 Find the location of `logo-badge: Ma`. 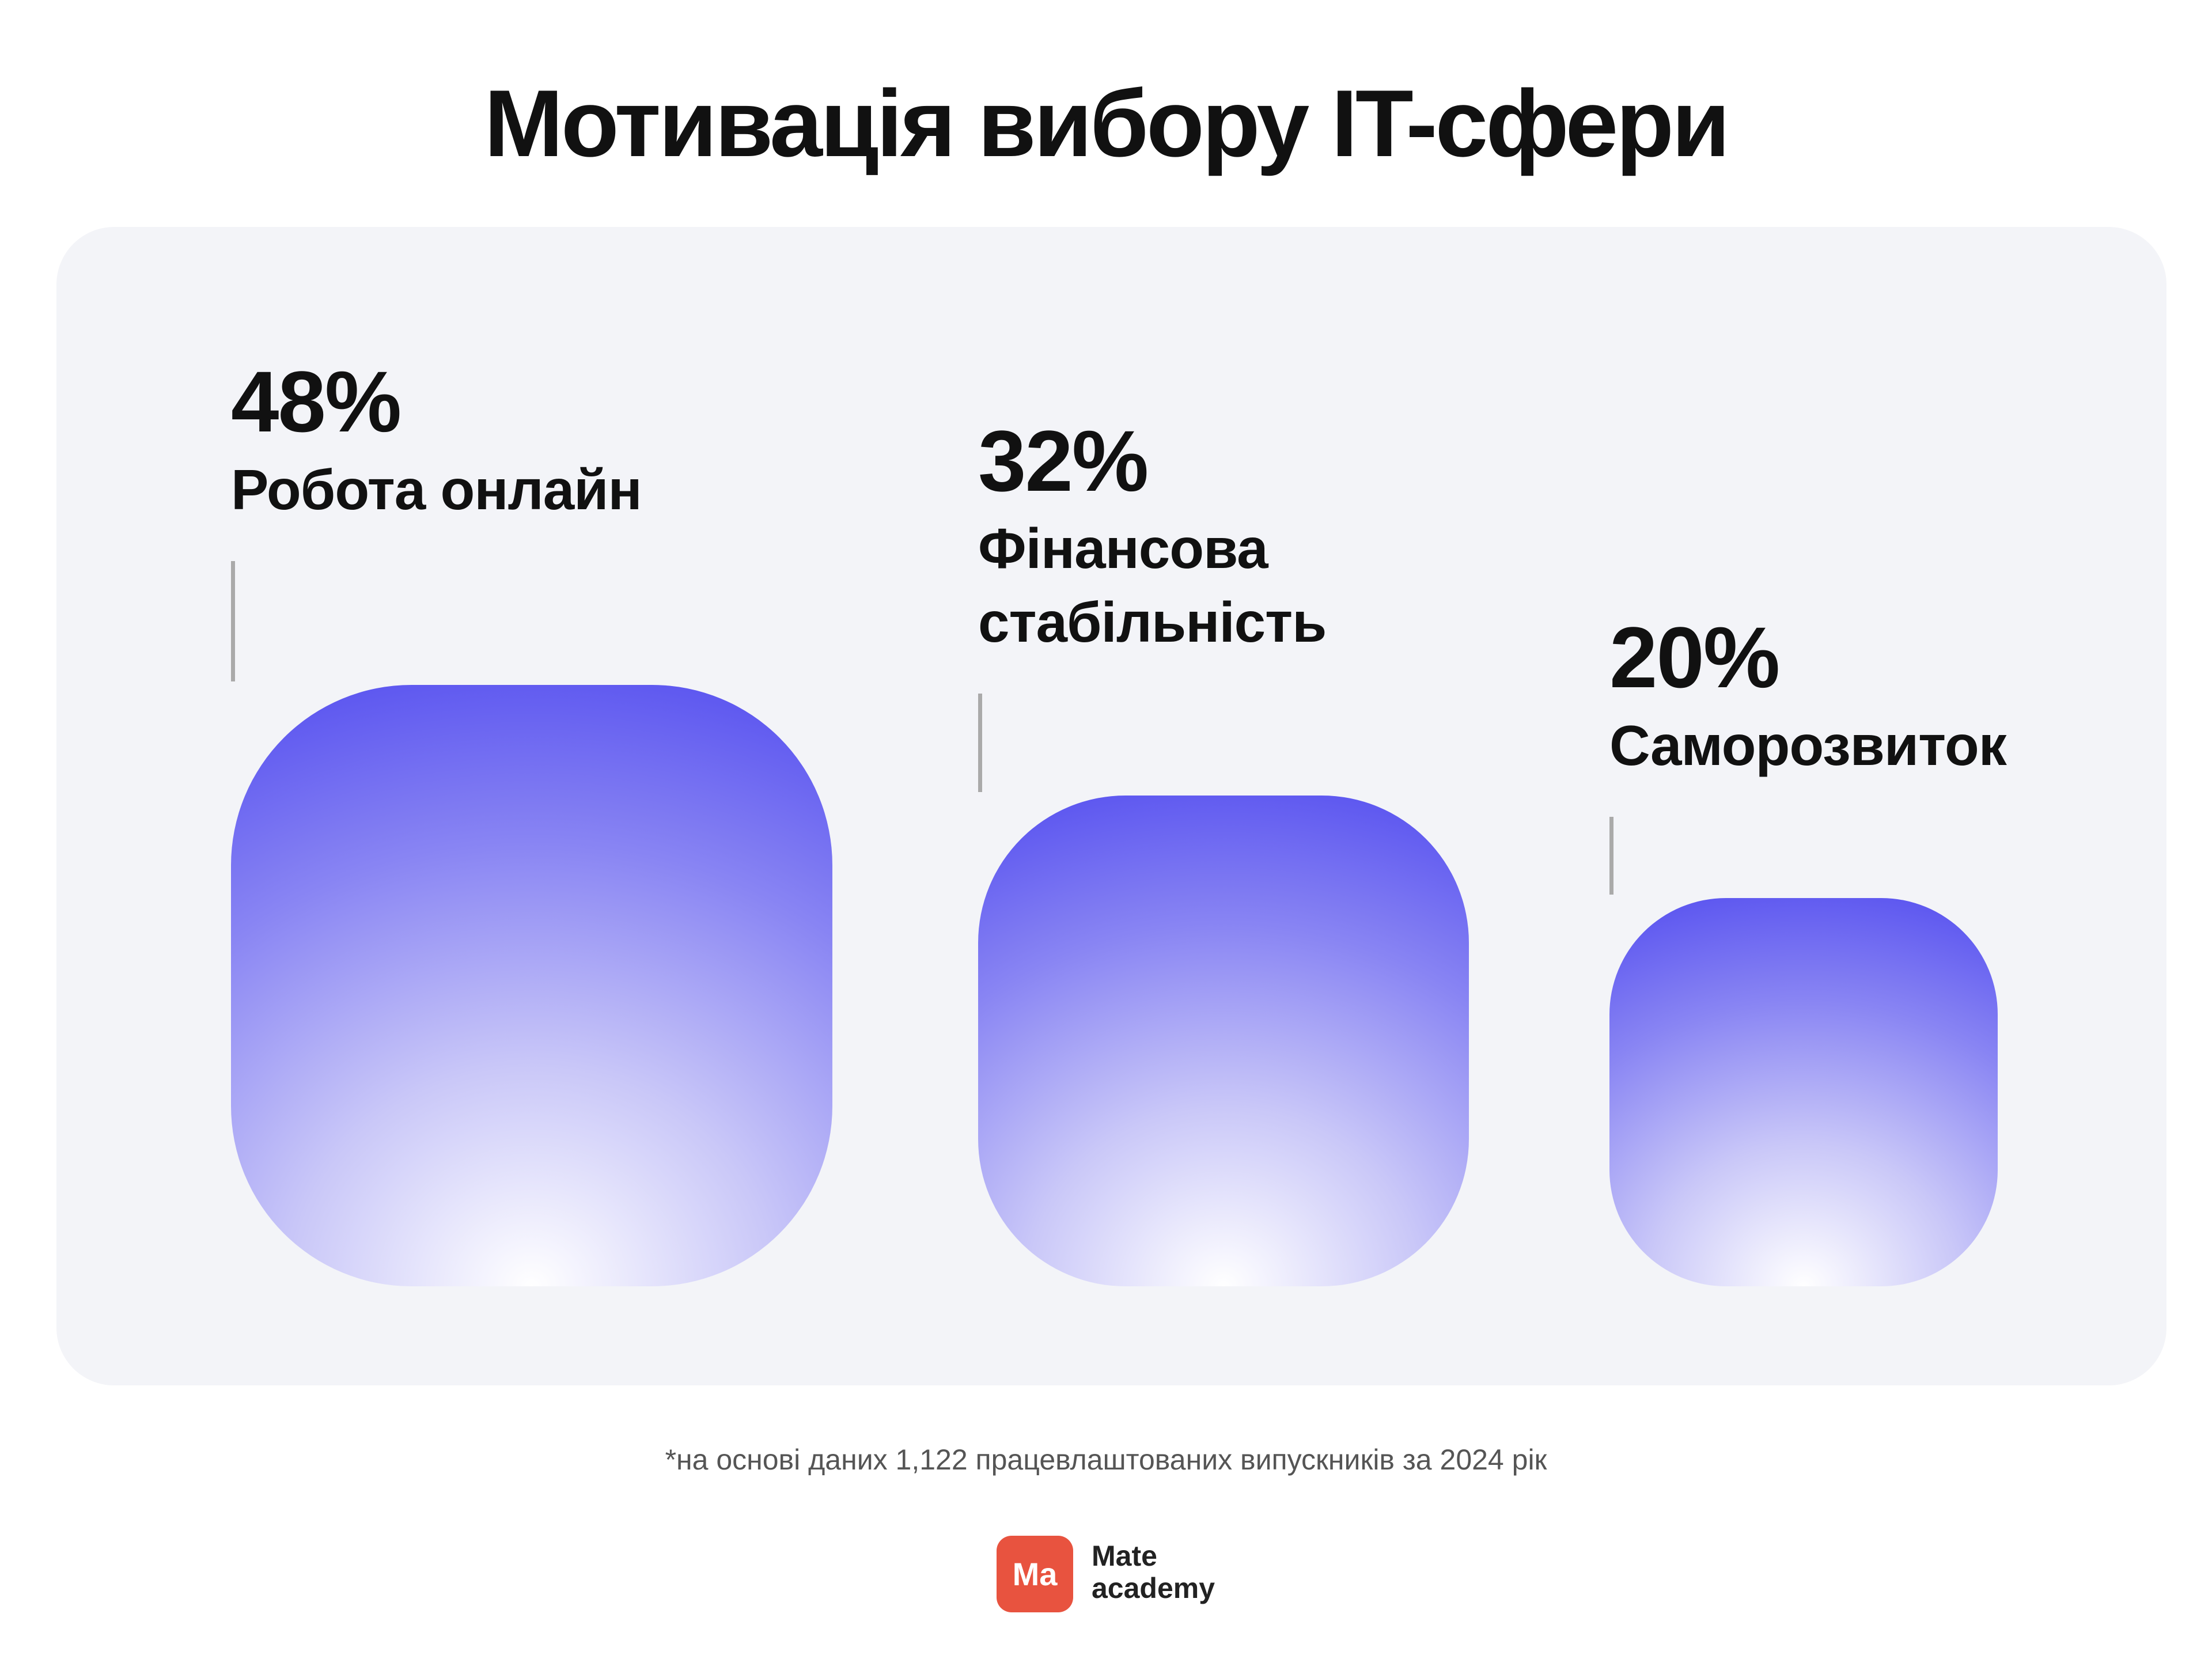

logo-badge: Ma is located at coordinates (1035, 1574).